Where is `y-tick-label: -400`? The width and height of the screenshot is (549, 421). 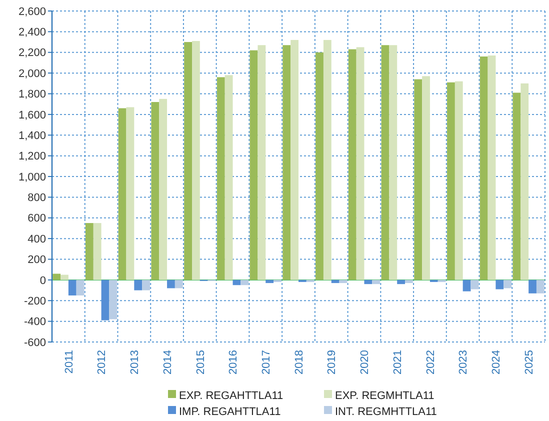
y-tick-label: -400 is located at coordinates (35, 322).